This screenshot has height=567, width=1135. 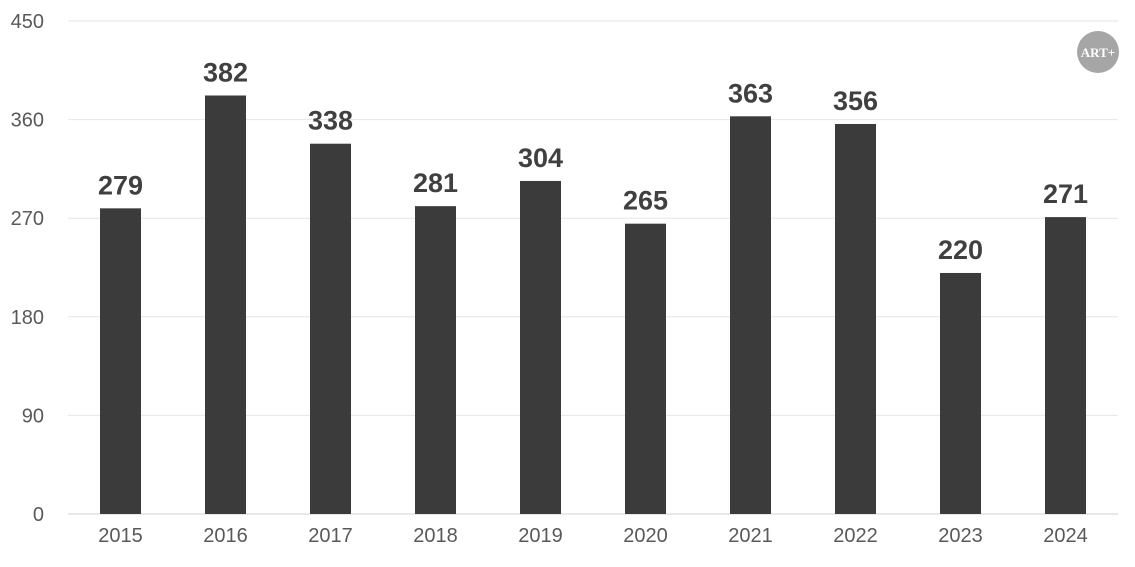 What do you see at coordinates (435, 536) in the screenshot?
I see `x-tick-label: 2018` at bounding box center [435, 536].